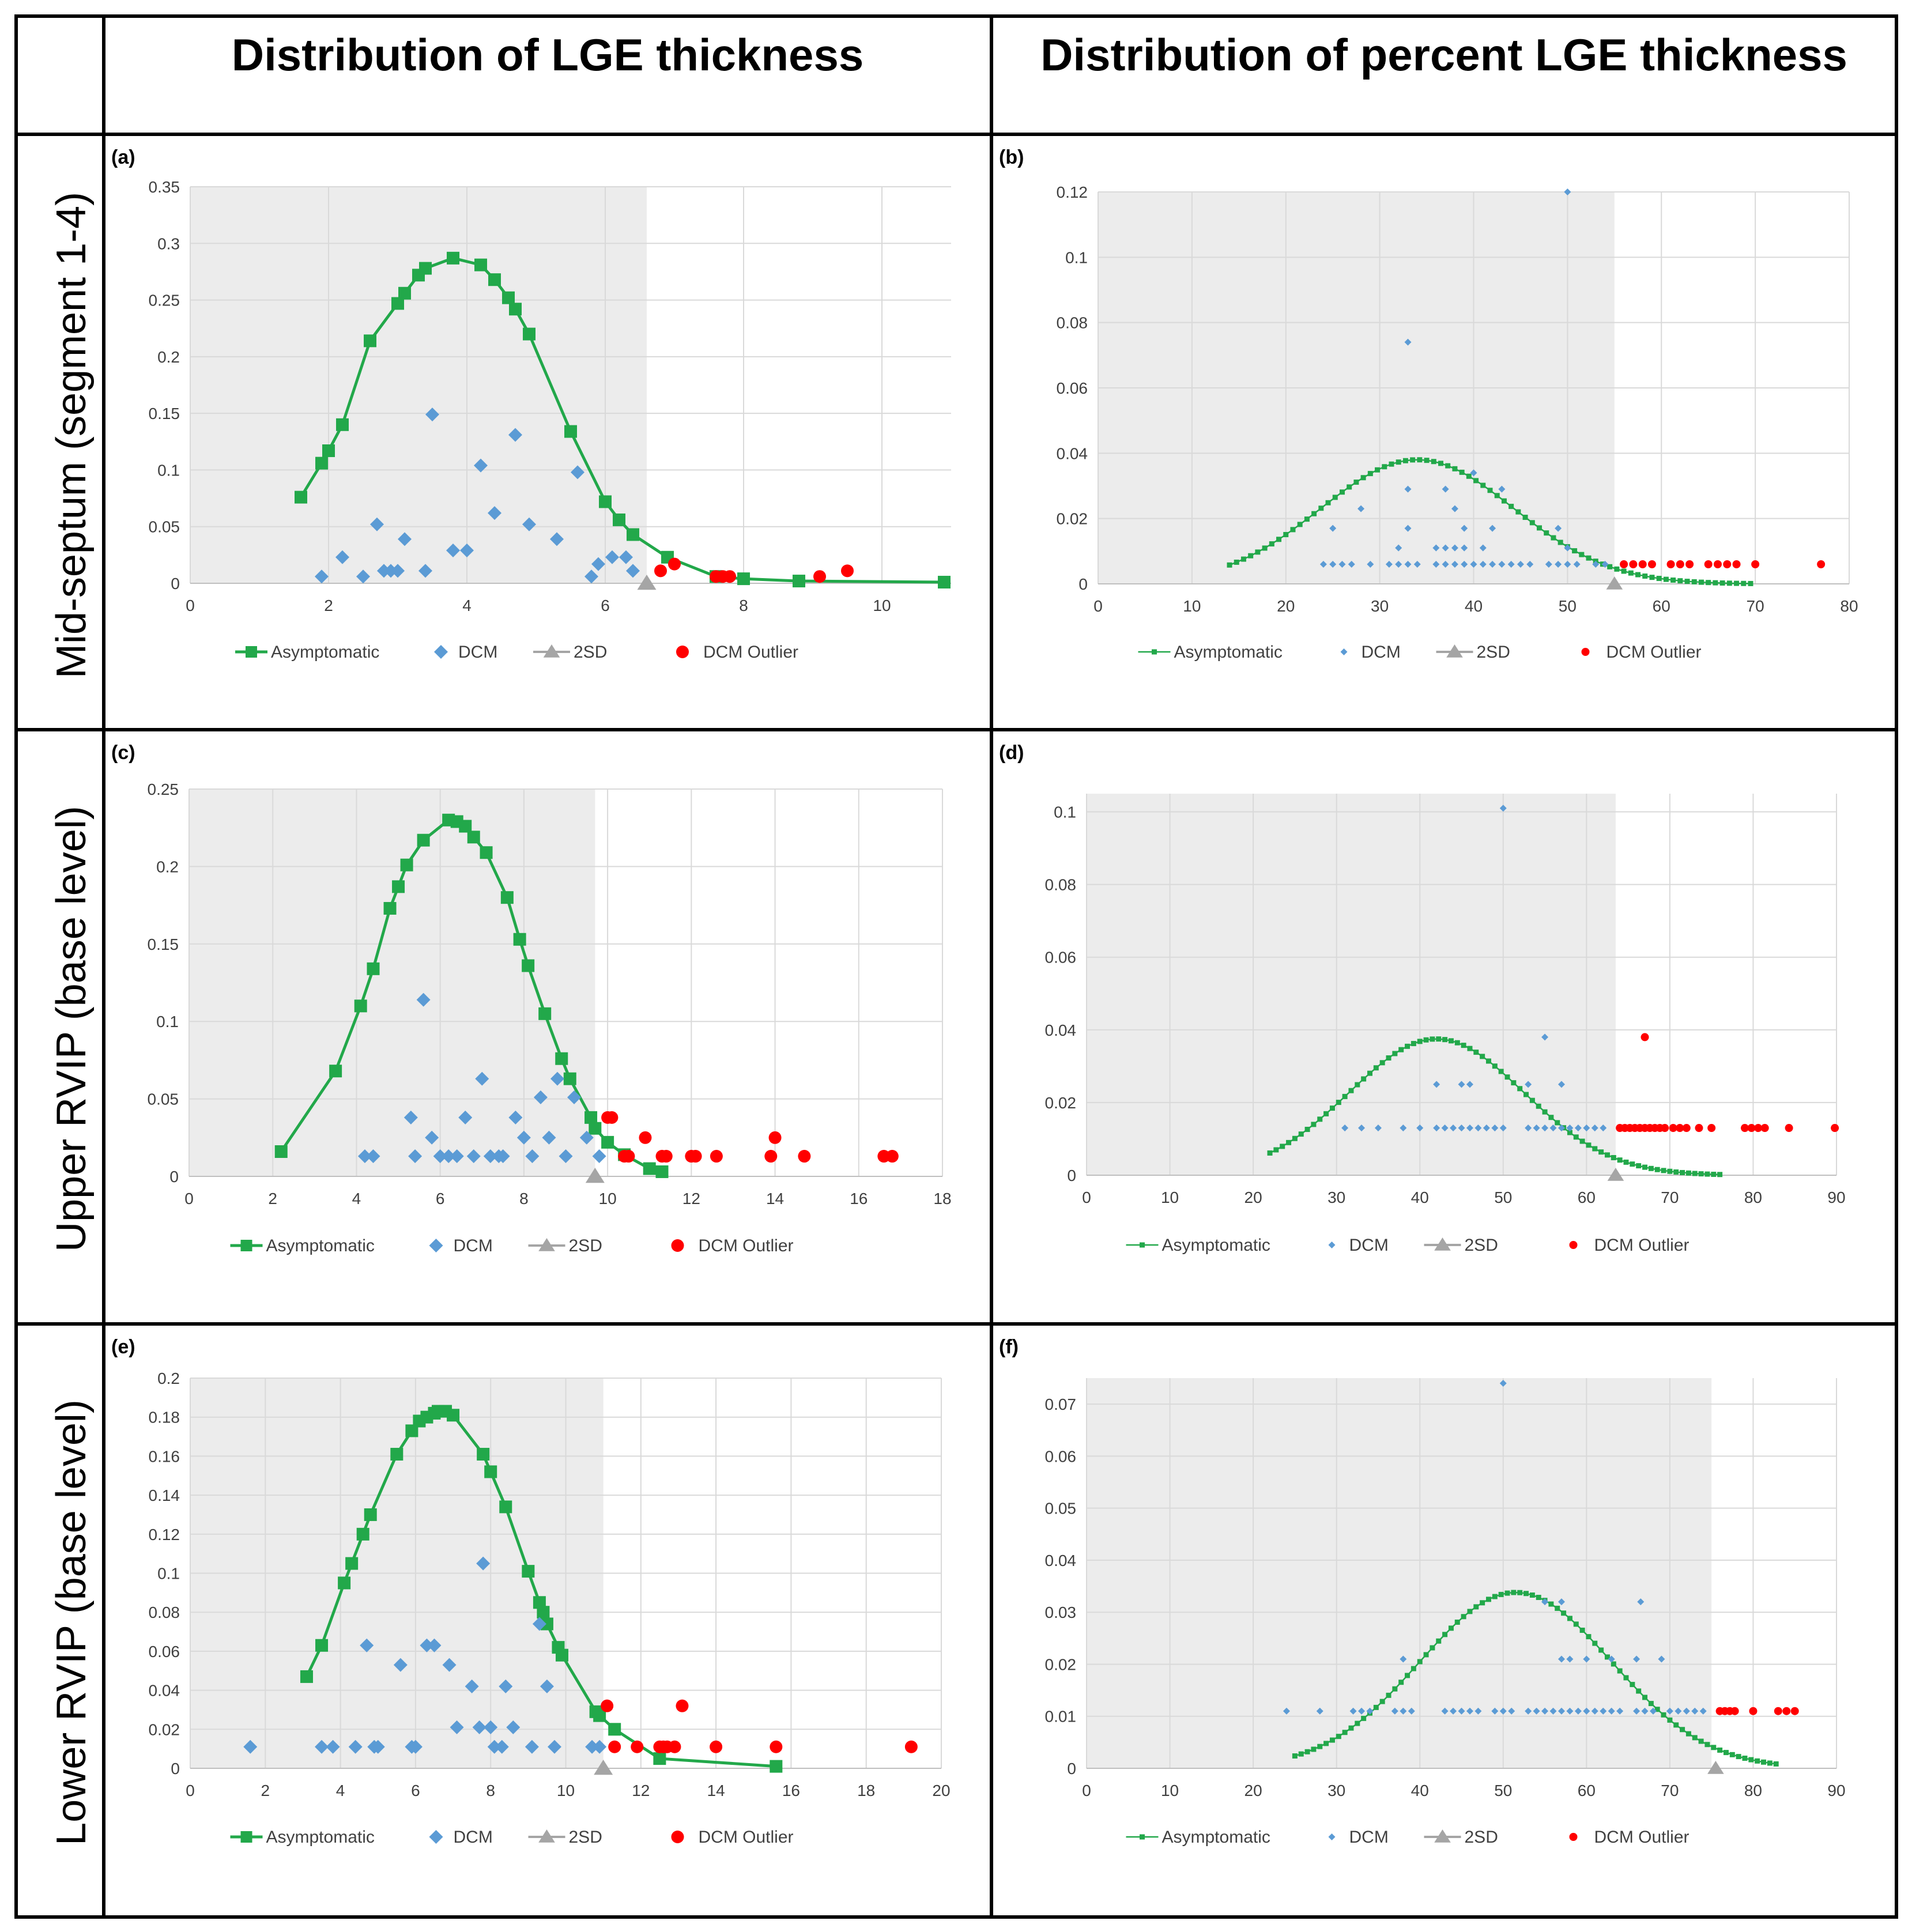 This screenshot has height=1932, width=1912. I want to click on x-tick-label: 10, so click(608, 1199).